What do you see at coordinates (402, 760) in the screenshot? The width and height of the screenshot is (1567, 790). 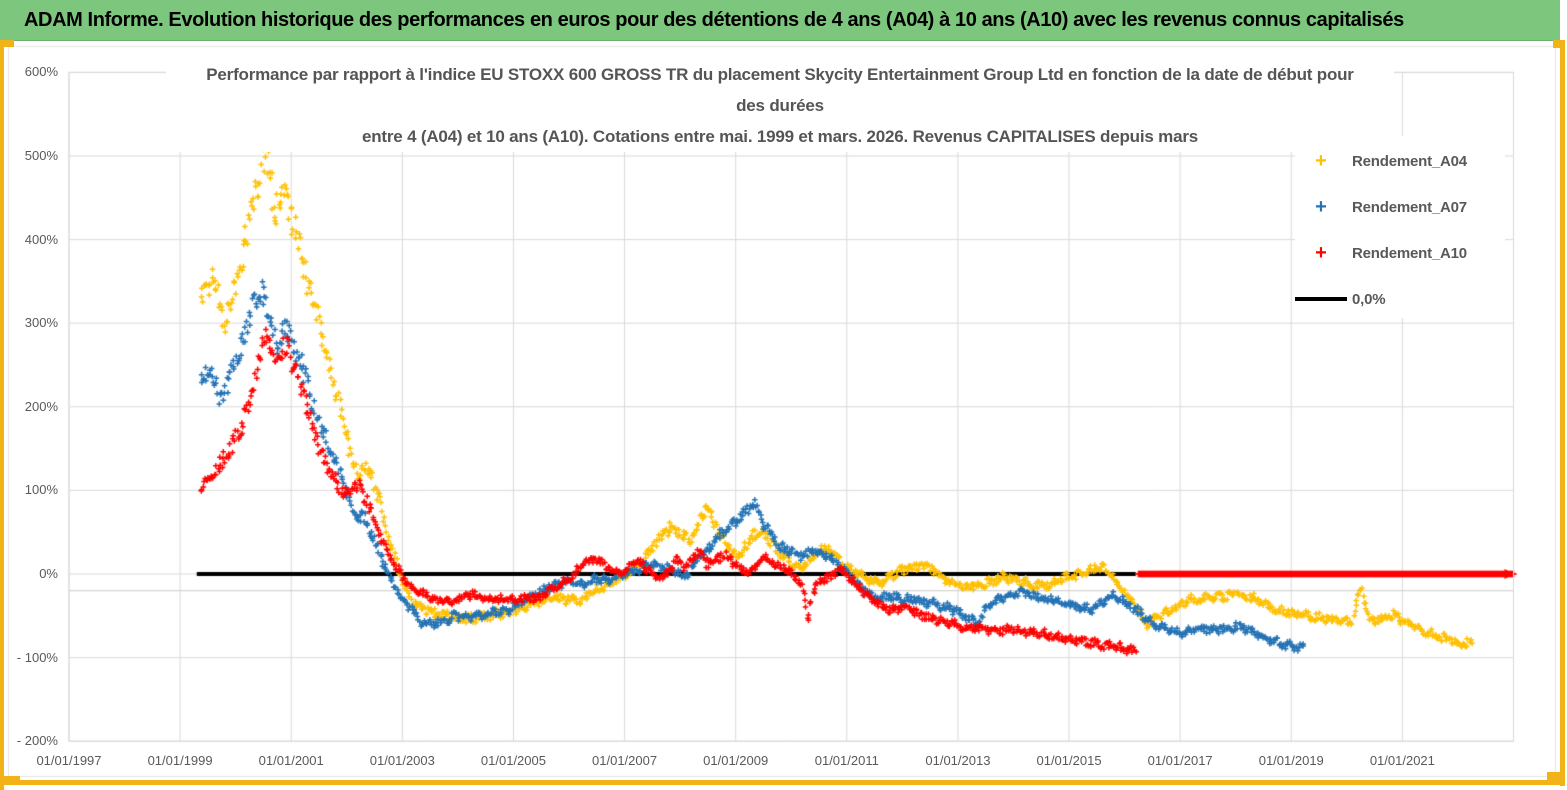 I see `x-tick-label: 01/01/2003` at bounding box center [402, 760].